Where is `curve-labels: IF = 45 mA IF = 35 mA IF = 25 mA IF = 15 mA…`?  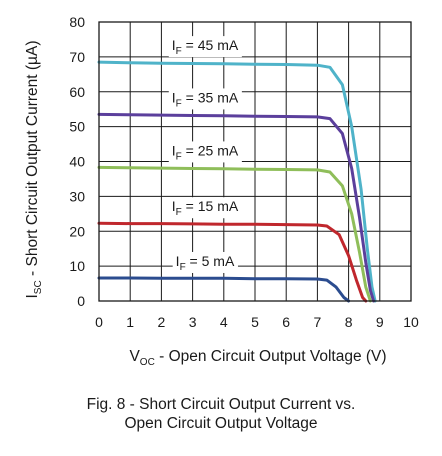 curve-labels: IF = 45 mA IF = 35 mA IF = 25 mA IF = 15 mA… is located at coordinates (205, 154).